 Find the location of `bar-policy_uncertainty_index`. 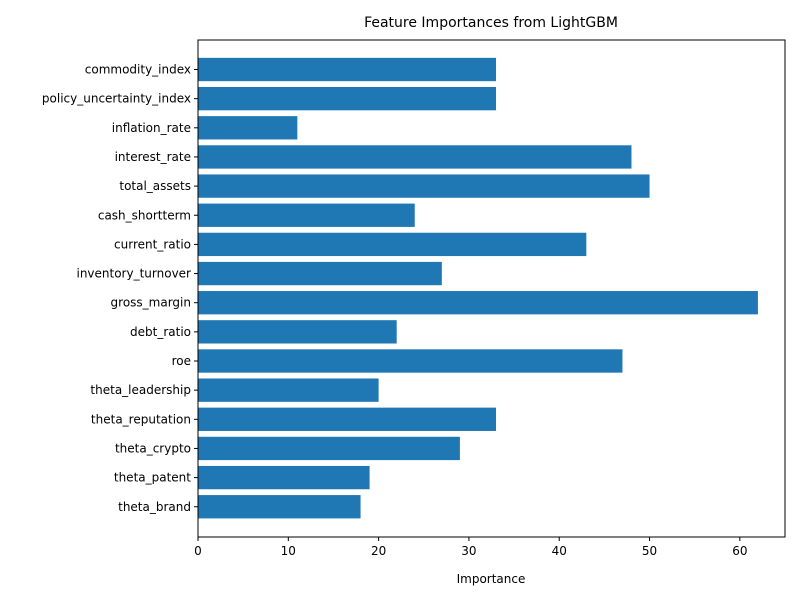

bar-policy_uncertainty_index is located at coordinates (347, 98).